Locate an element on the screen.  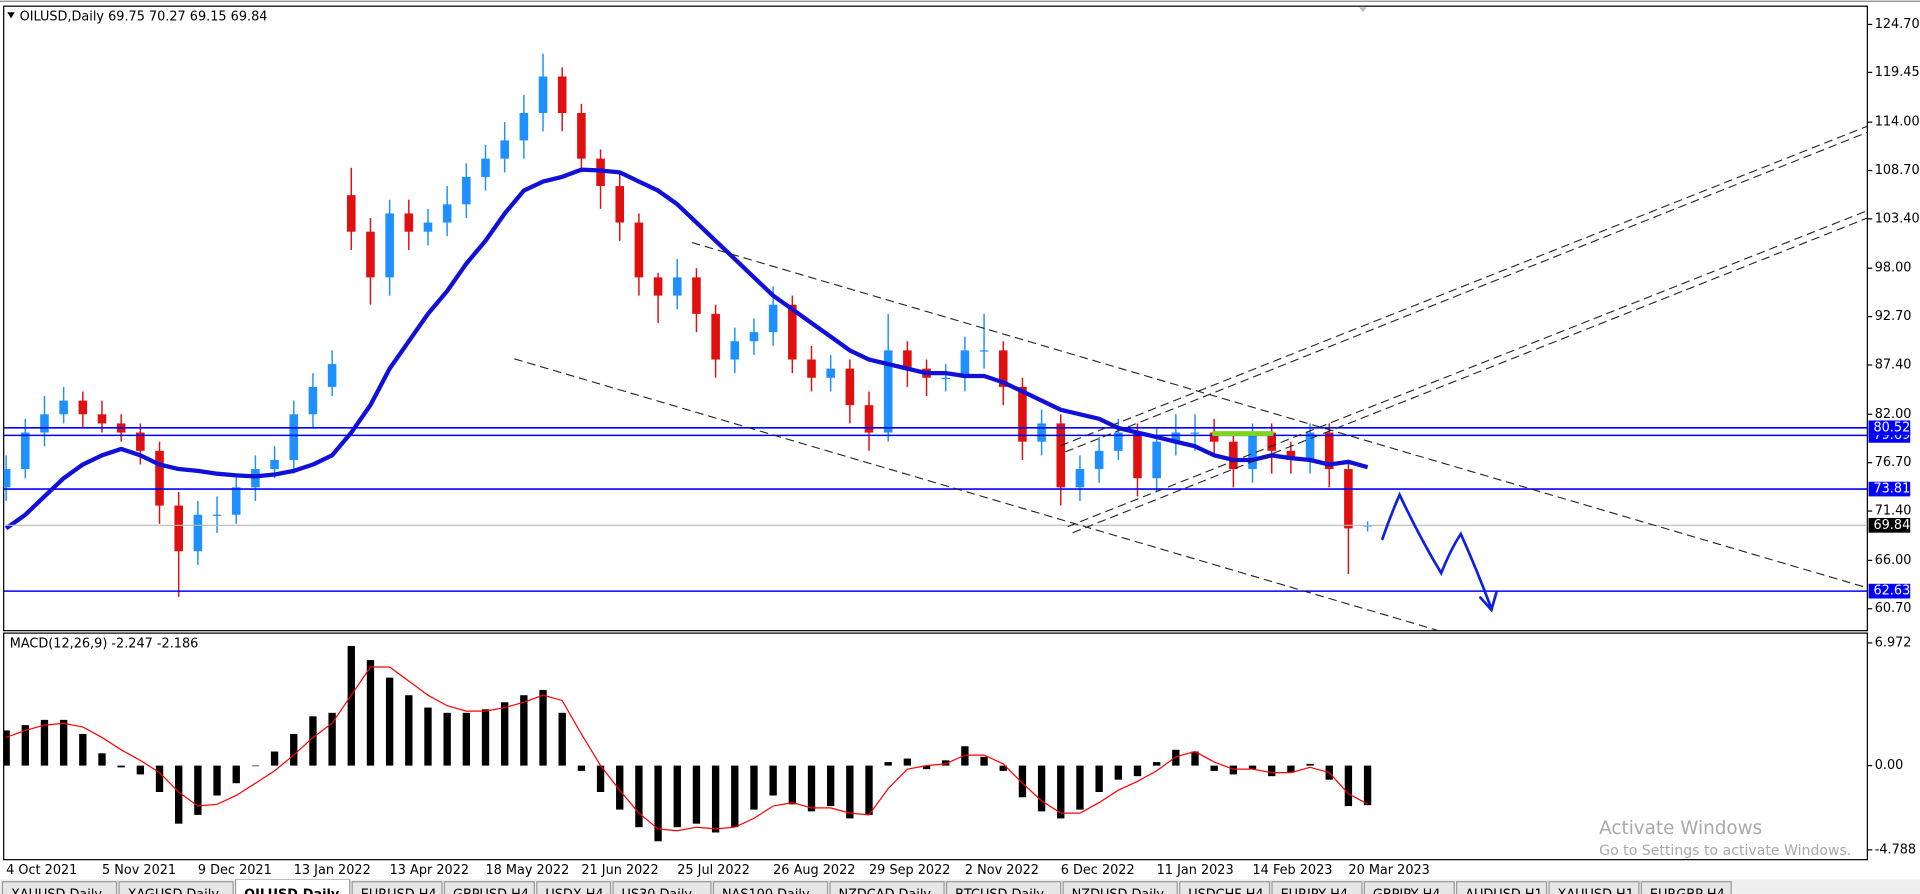
current-price-label: 69.84 is located at coordinates (1891, 525).